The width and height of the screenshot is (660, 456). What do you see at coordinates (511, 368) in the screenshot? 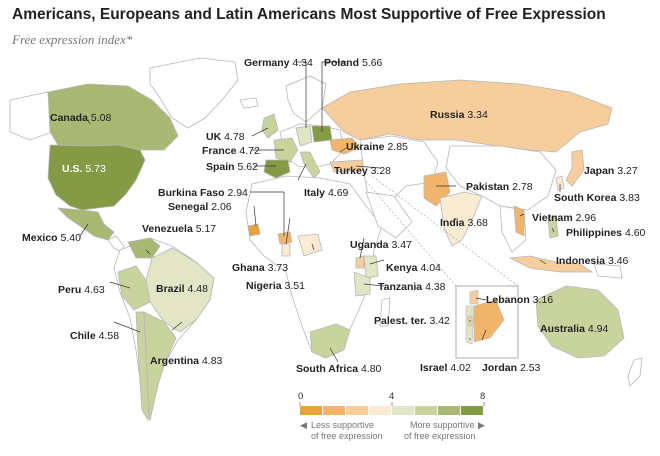
I see `label-jordan: Jordan 2.53` at bounding box center [511, 368].